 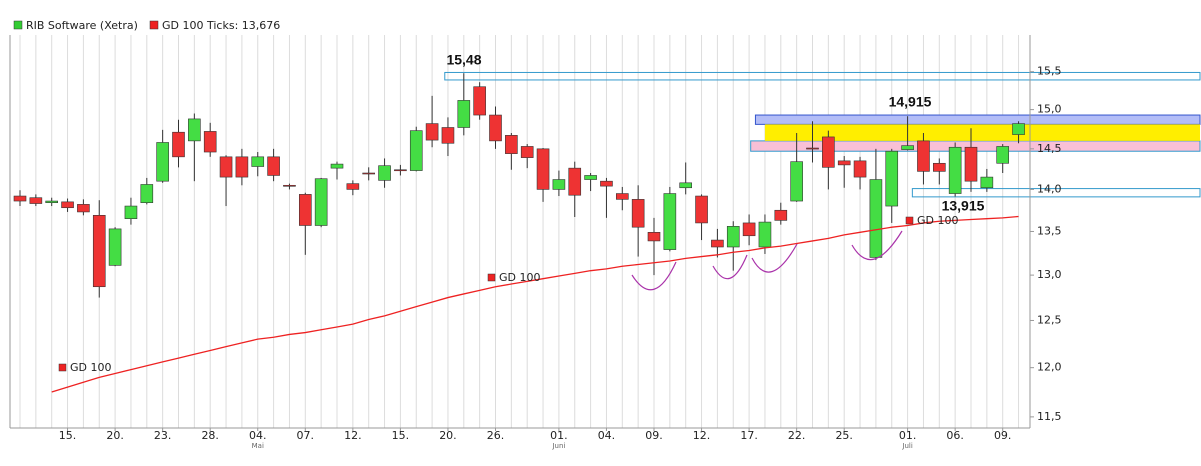 I want to click on annotation: 15,48, so click(x=463, y=60).